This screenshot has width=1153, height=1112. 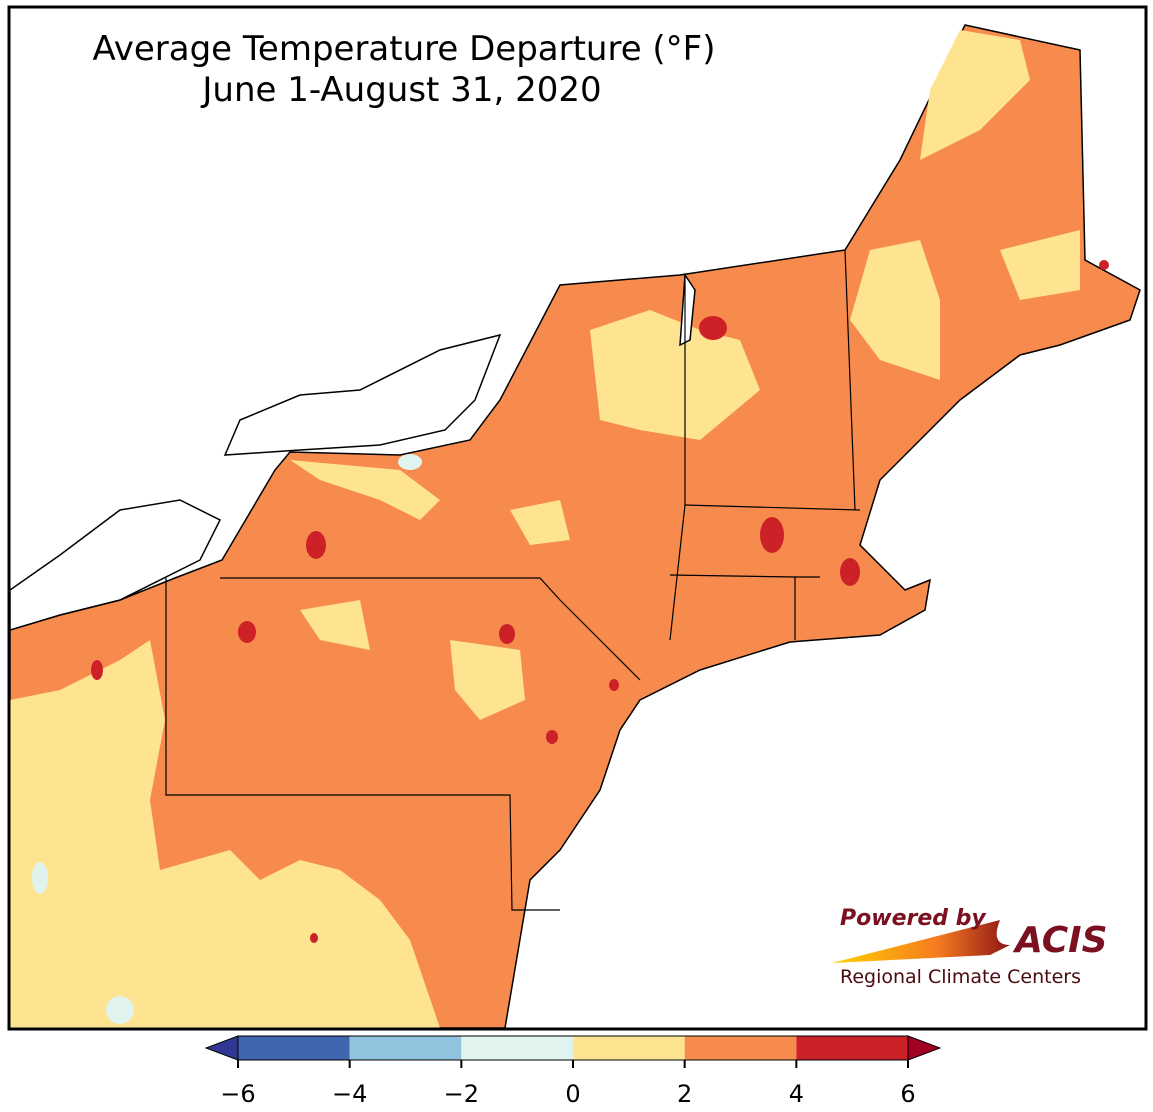 I want to click on colorbar-under, so click(x=221, y=1048).